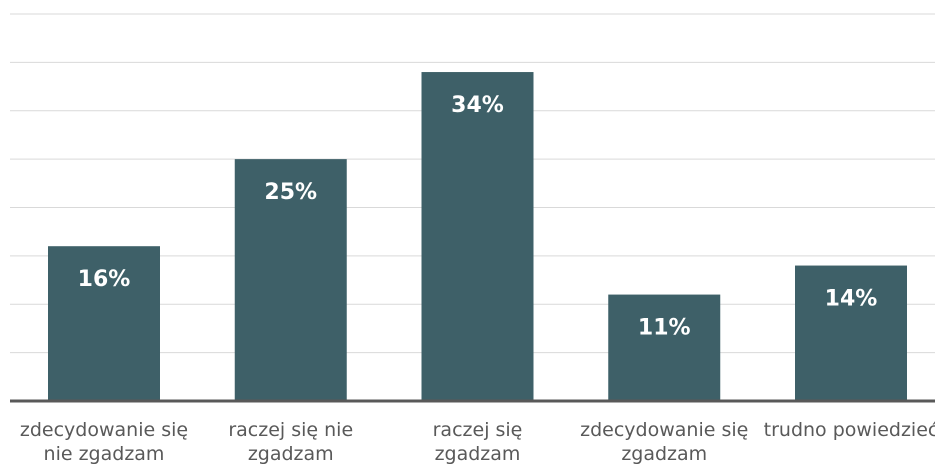  Describe the element at coordinates (664, 442) in the screenshot. I see `x-tick-label: zdecydowanie się zgadzam` at that location.